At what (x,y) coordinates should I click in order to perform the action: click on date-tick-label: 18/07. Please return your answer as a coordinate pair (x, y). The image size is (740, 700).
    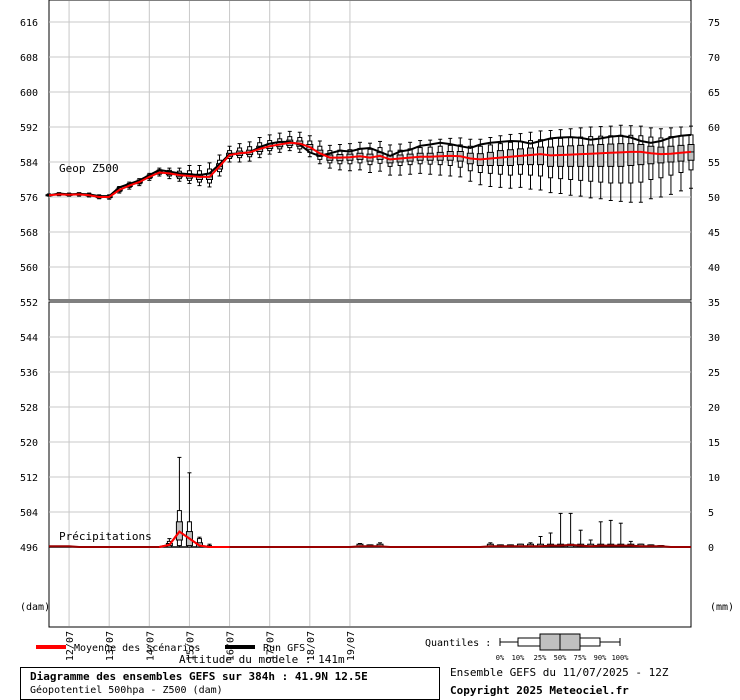
    Looking at the image, I should click on (311, 646).